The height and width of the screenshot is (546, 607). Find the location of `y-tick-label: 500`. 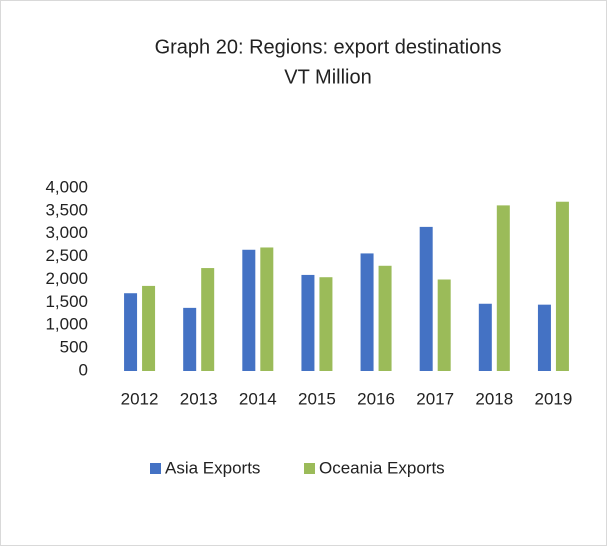

y-tick-label: 500 is located at coordinates (74, 347).